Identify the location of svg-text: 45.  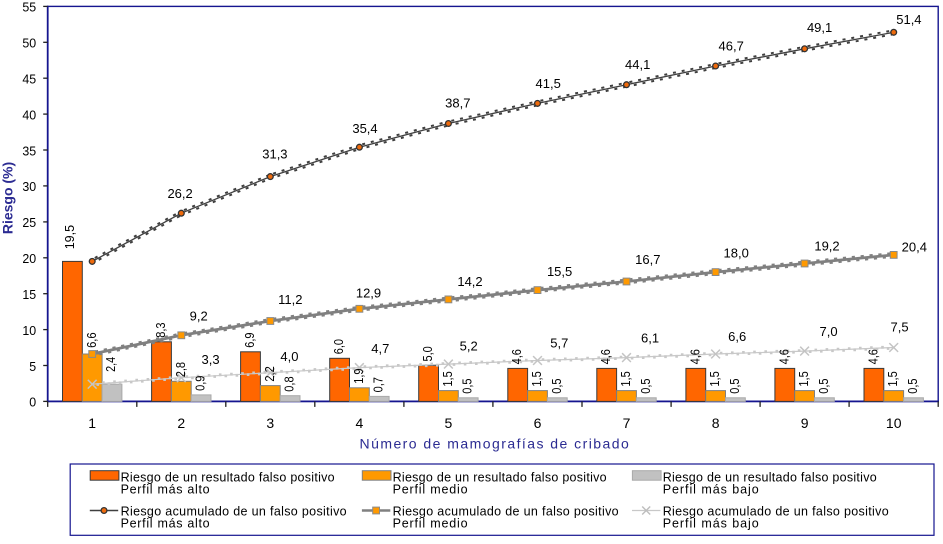
(29, 79).